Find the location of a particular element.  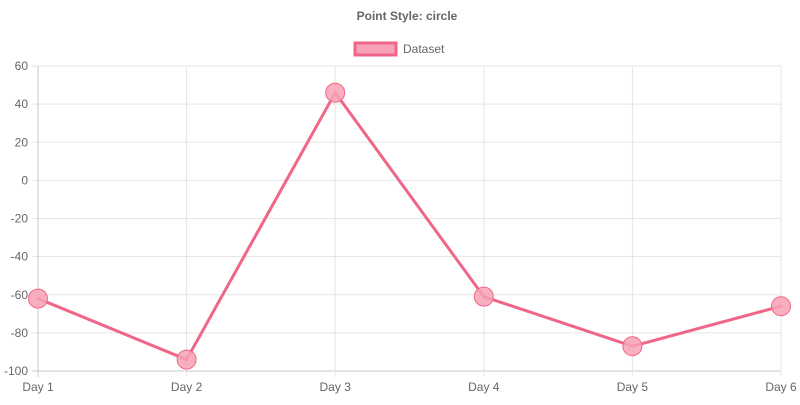

chart-title: Point Style: circle is located at coordinates (407, 16).